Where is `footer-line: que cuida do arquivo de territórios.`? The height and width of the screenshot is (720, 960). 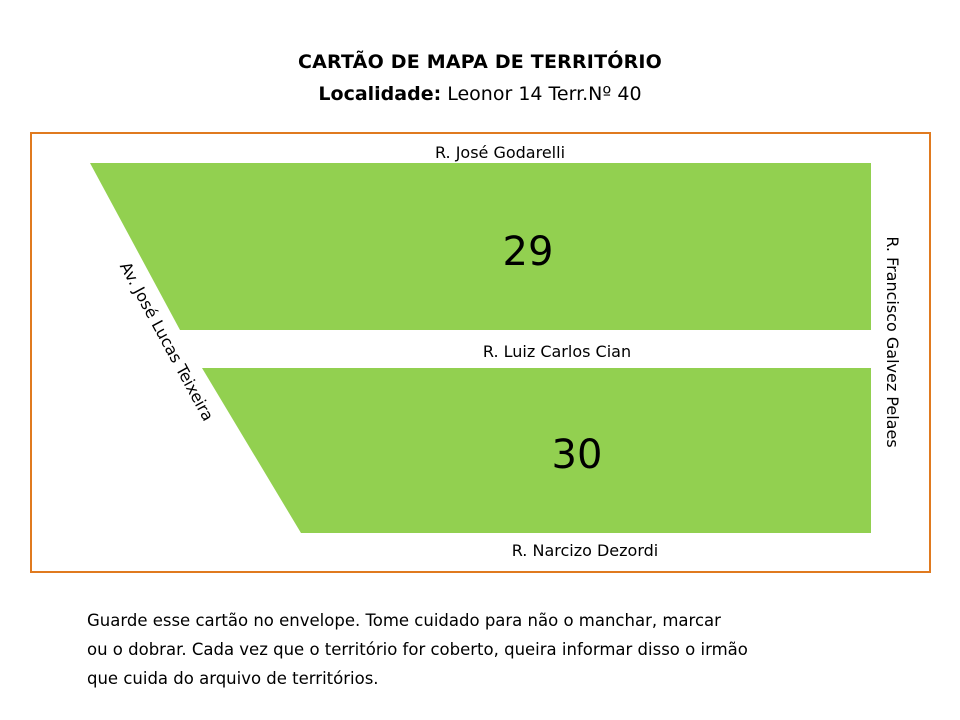
footer-line: que cuida do arquivo de territórios. is located at coordinates (233, 678).